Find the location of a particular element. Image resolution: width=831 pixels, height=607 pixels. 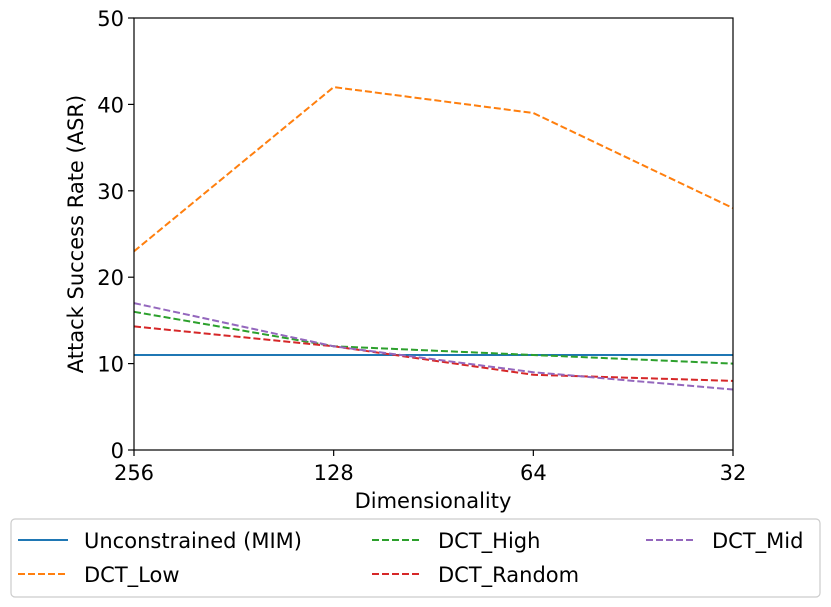

x-axis: 256 128 64 32 is located at coordinates (430, 467).